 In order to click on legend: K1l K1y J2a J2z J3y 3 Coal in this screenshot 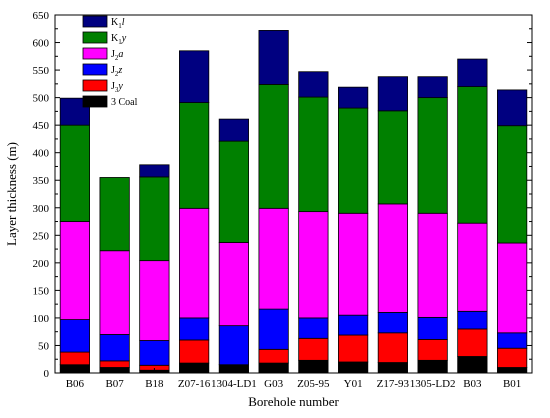, I will do `click(110, 61)`.